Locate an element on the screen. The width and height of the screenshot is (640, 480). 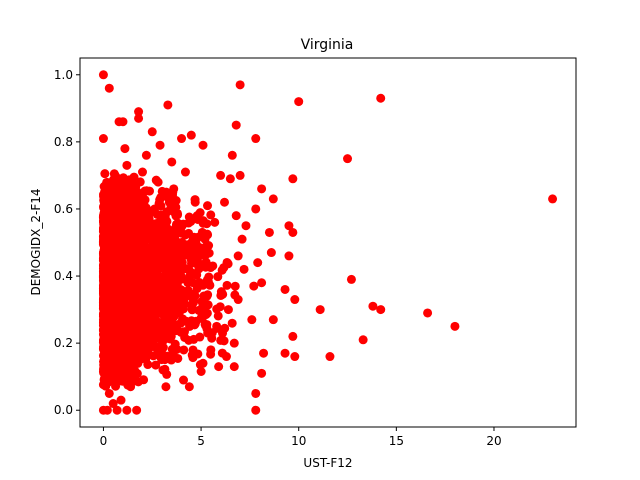
y-tick-label: 0.6 is located at coordinates (63, 209).